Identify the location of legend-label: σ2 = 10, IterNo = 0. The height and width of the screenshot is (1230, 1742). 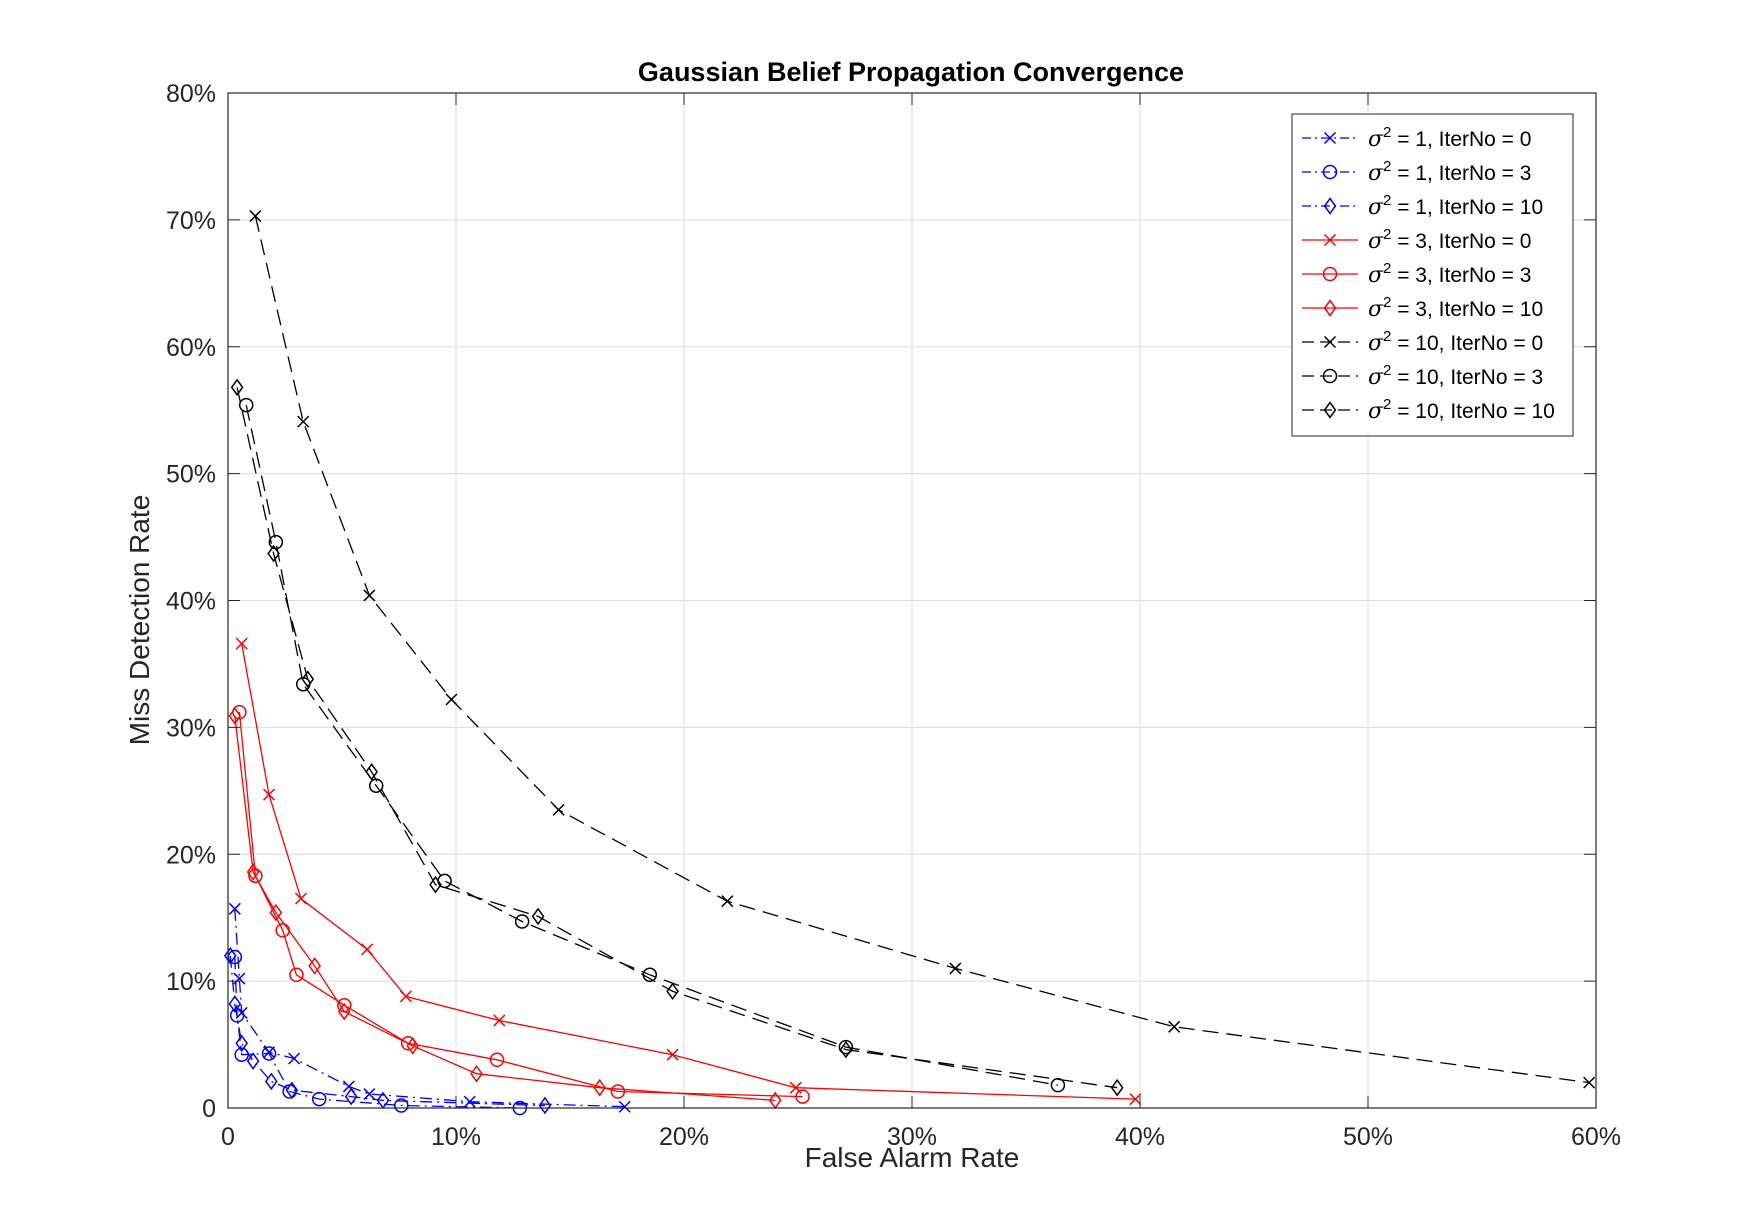
(1455, 342).